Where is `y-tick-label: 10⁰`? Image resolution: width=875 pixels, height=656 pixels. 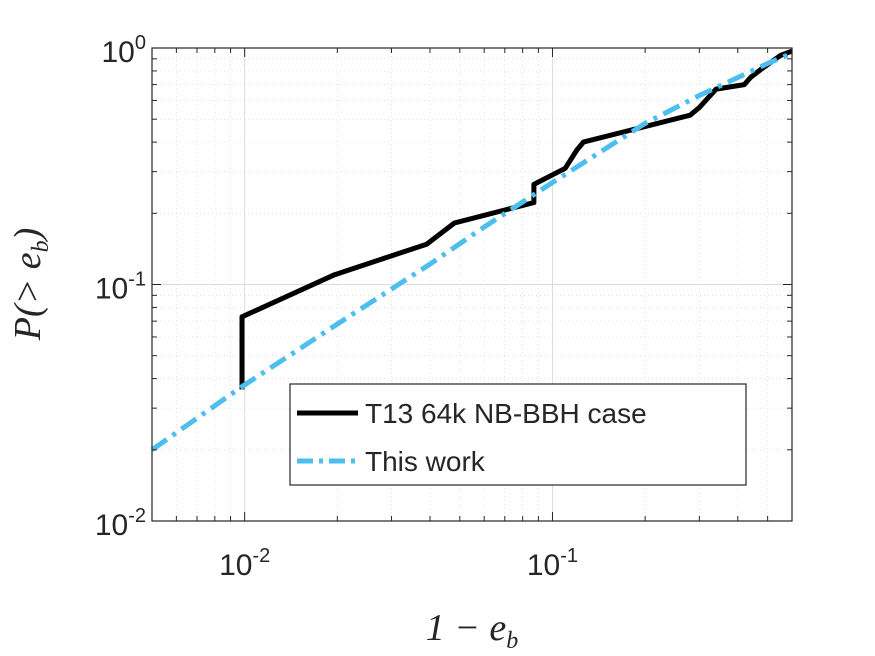
y-tick-label: 10⁰ is located at coordinates (124, 50).